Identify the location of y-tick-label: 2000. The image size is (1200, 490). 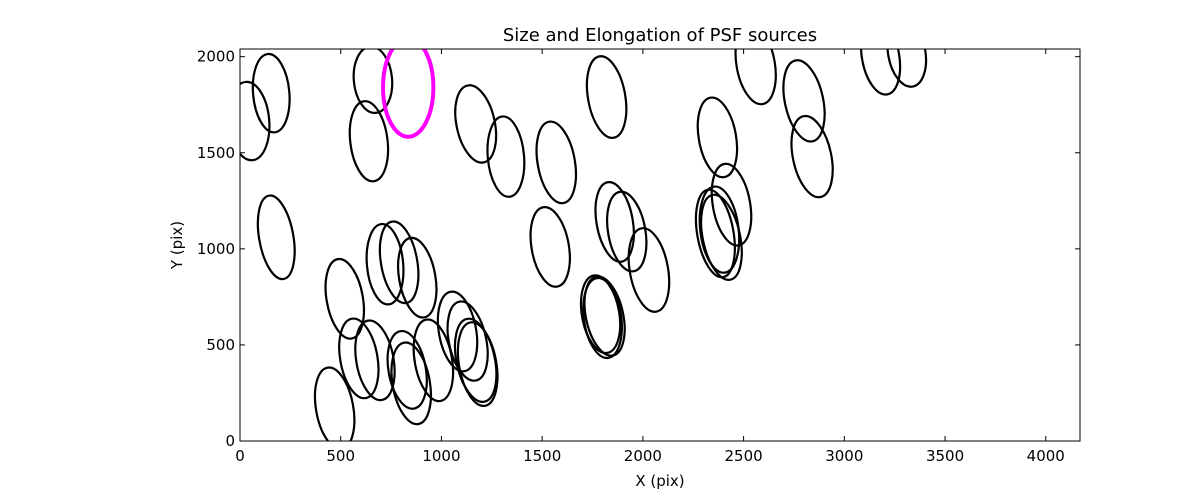
(216, 57).